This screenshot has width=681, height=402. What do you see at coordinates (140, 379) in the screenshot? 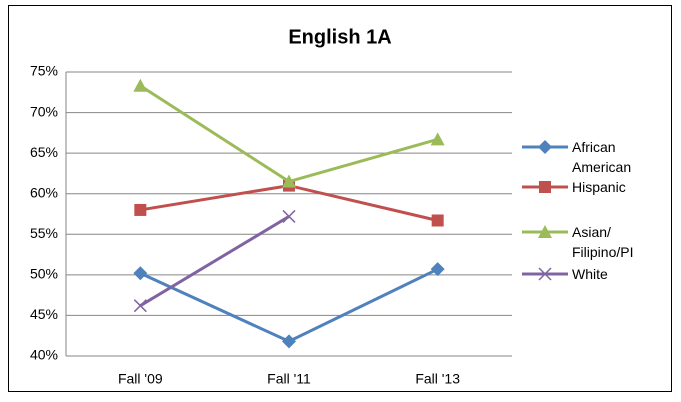
I see `x-tick-label: Fall '09` at bounding box center [140, 379].